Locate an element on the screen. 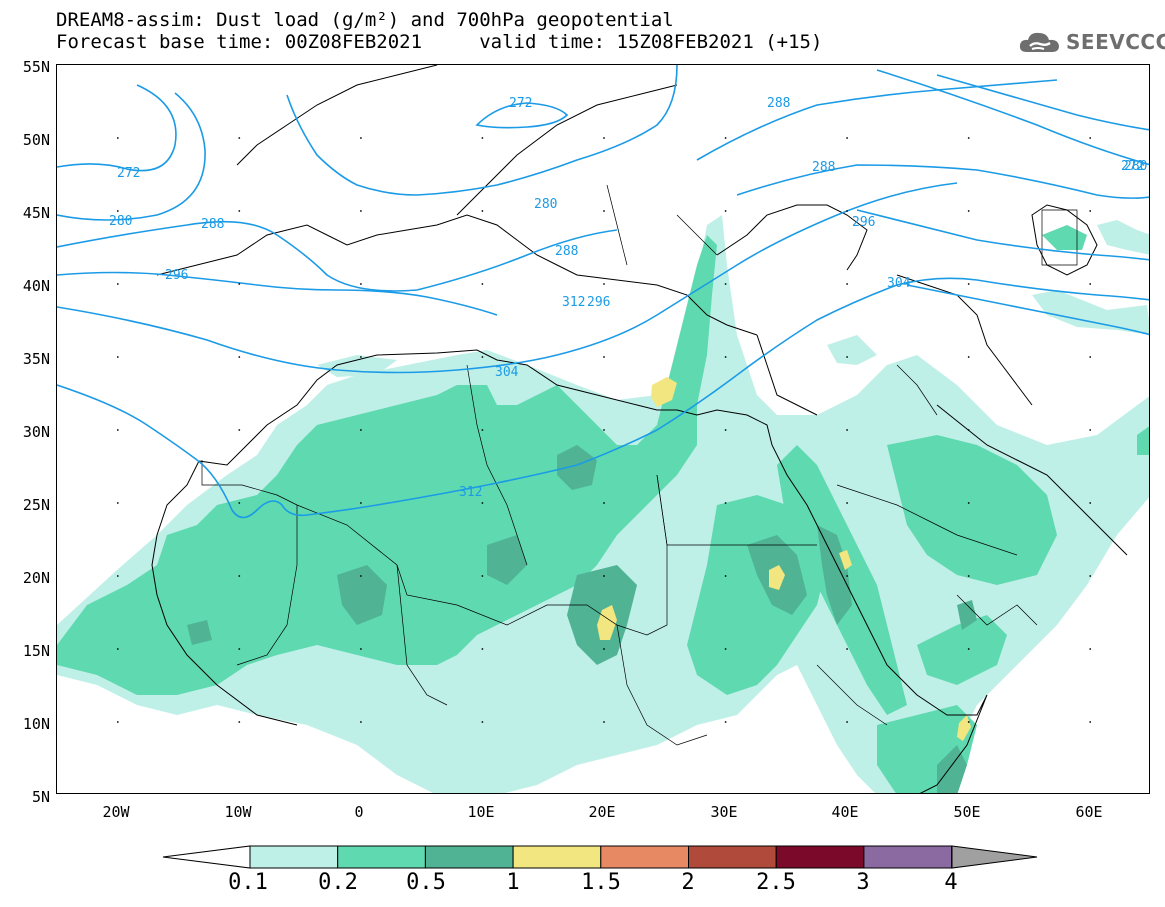 This screenshot has width=1165, height=907. lon-label: 10E is located at coordinates (481, 812).